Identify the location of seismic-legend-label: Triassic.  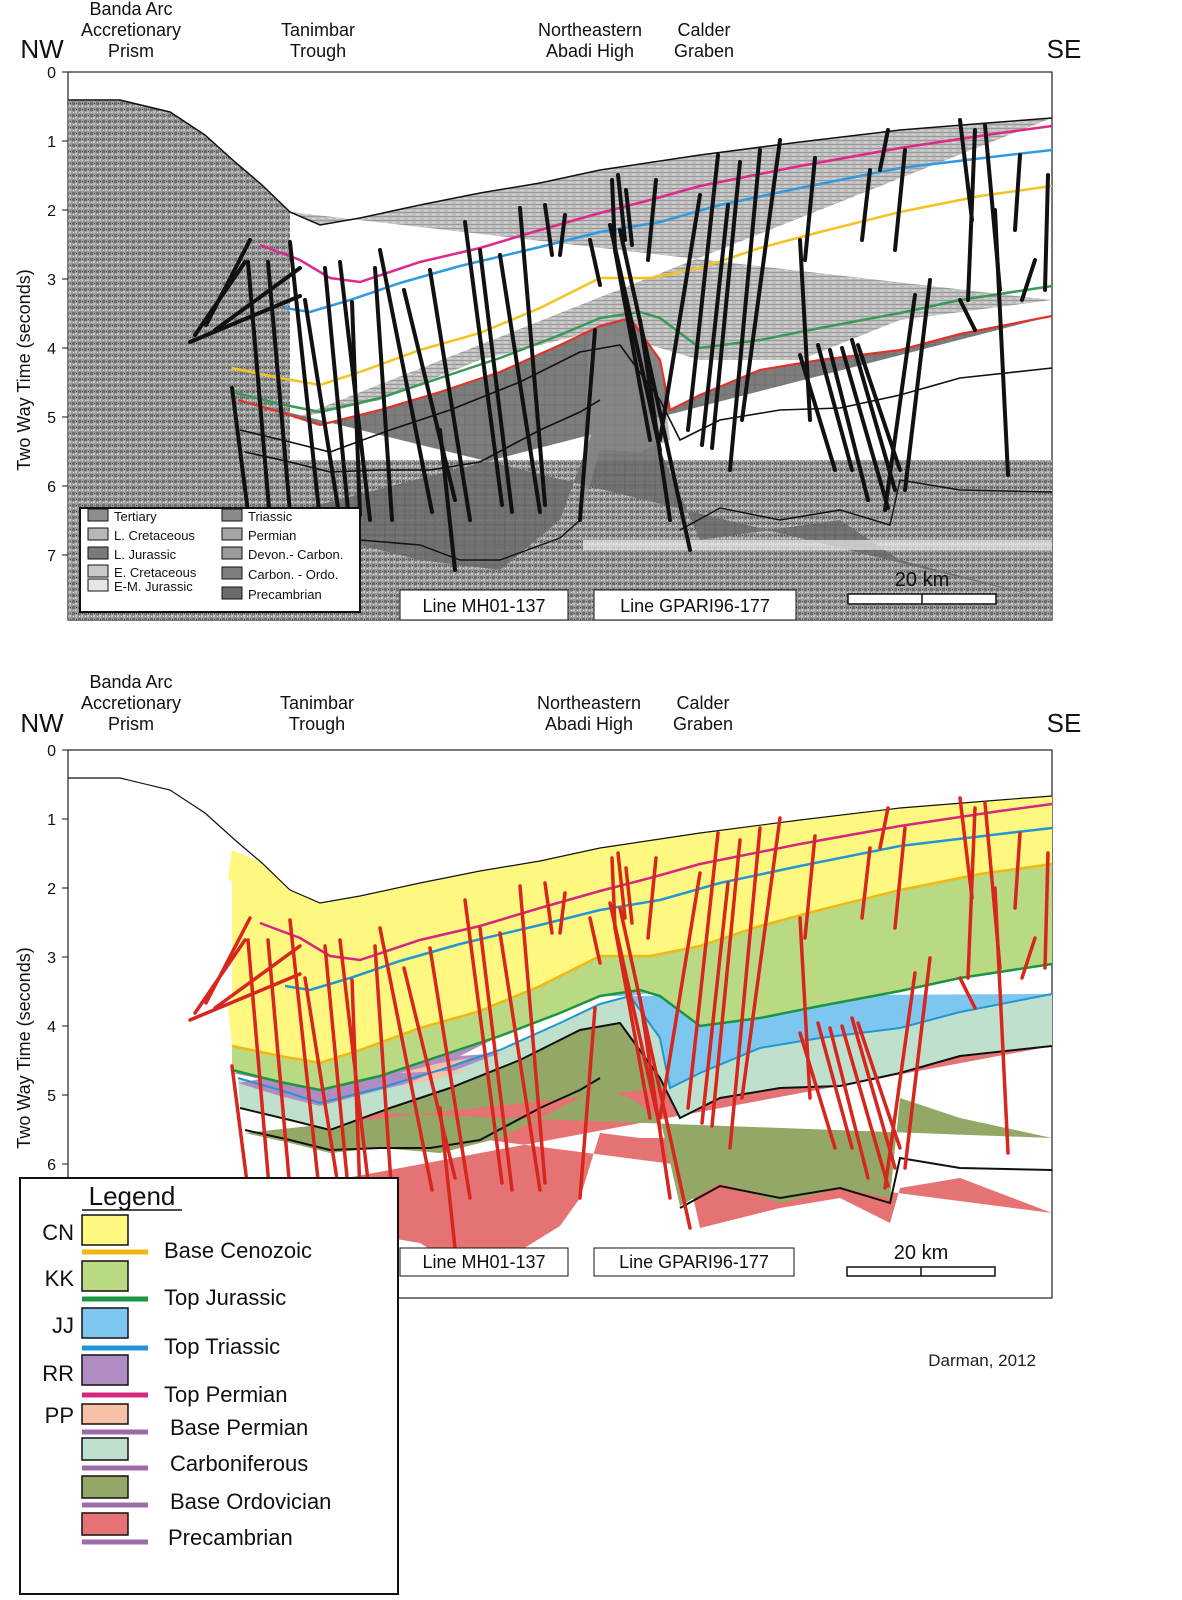
(270, 516).